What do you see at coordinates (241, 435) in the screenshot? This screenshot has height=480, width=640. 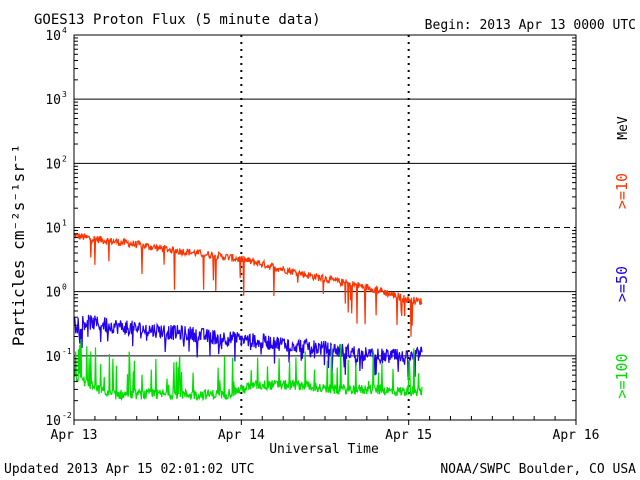 I see `x-tick-label: Apr 14` at bounding box center [241, 435].